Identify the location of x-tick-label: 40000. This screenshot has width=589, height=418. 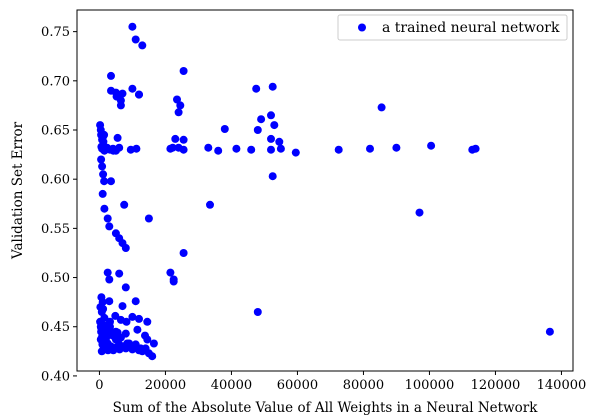
(231, 385).